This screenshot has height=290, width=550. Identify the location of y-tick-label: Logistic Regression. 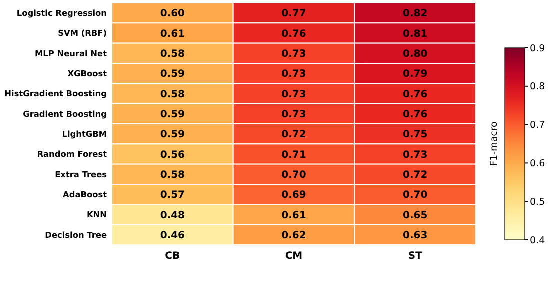
(62, 13).